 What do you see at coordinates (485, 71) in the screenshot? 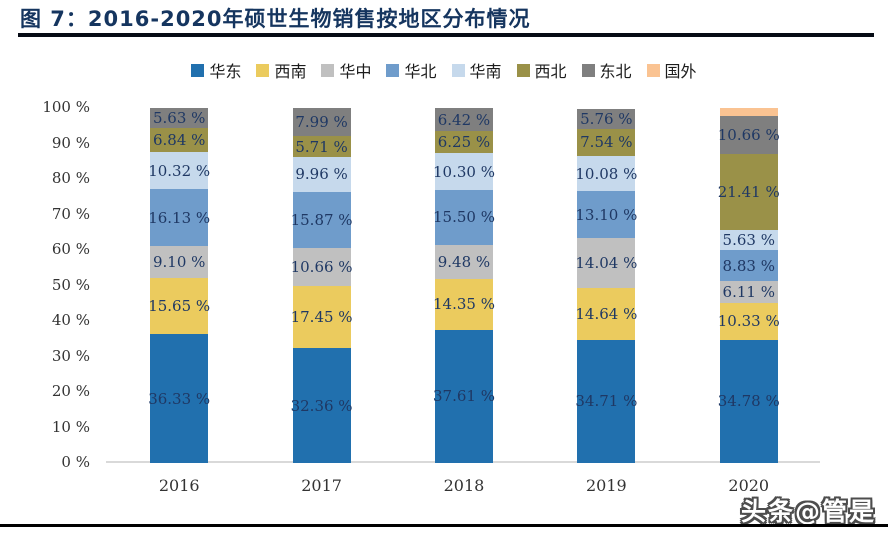
I see `legend-label: 华南` at bounding box center [485, 71].